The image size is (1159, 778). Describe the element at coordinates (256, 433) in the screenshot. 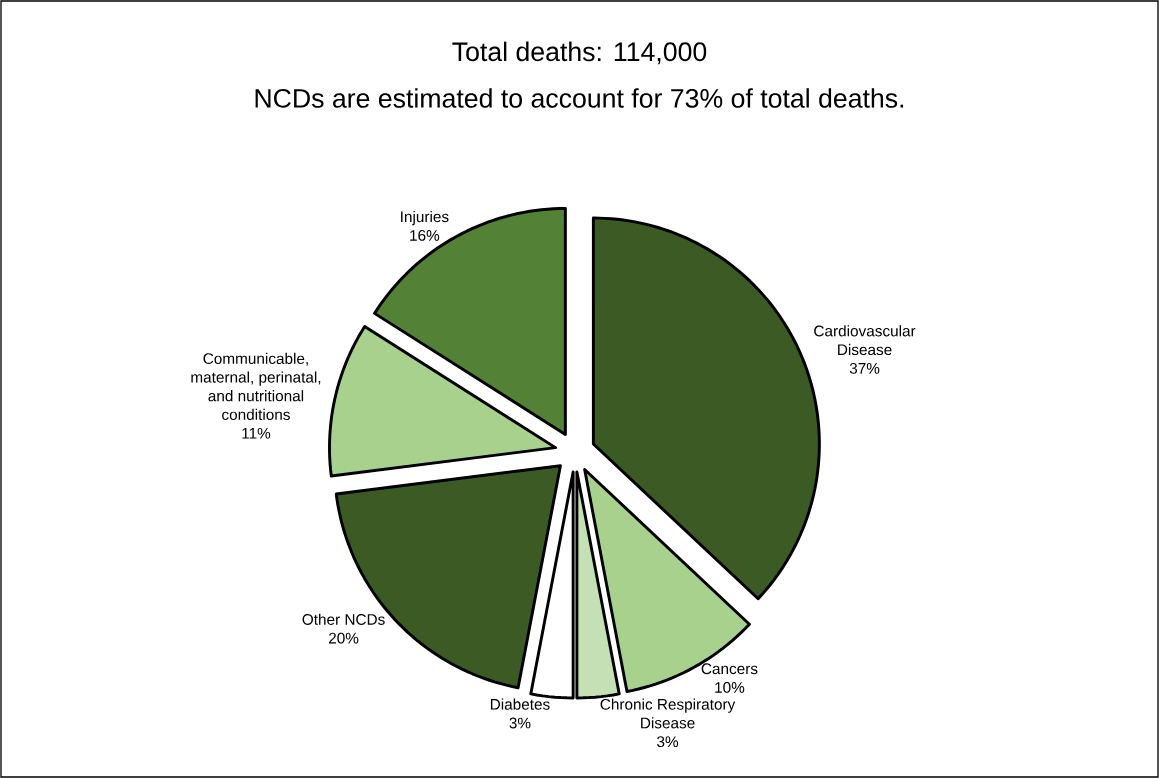

I see `data-label: 11%` at that location.